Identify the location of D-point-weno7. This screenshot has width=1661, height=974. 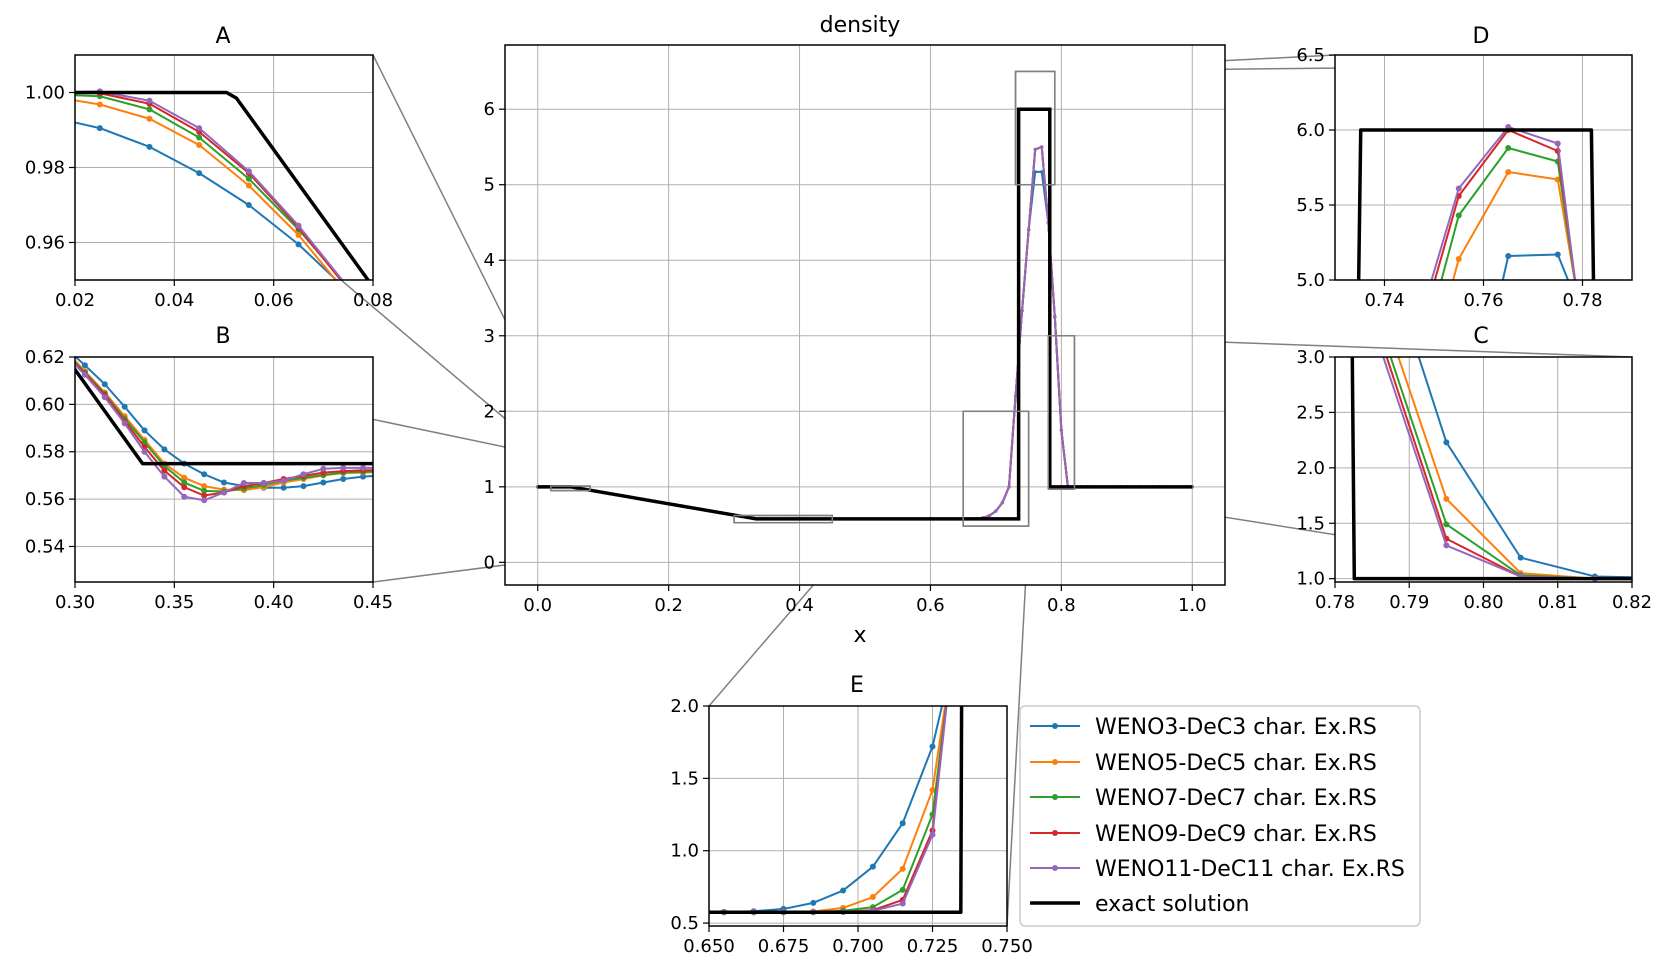
(1508, 148).